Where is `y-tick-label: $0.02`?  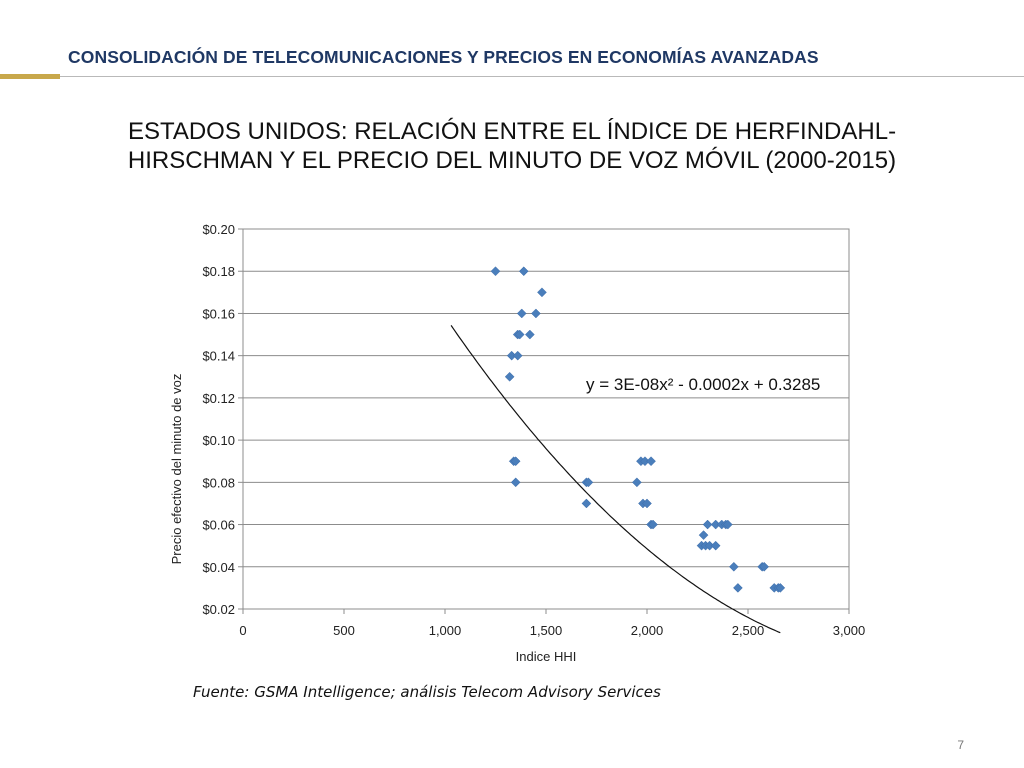
y-tick-label: $0.02 is located at coordinates (218, 609).